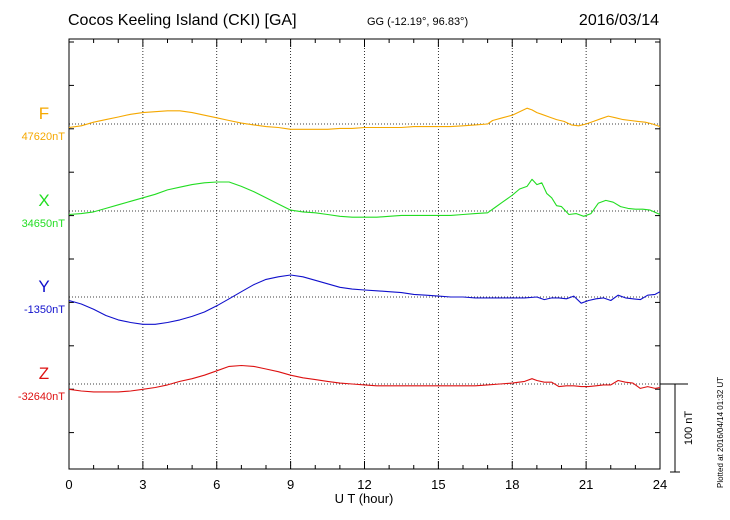 This screenshot has width=730, height=520. I want to click on baseline-value-y: -1350nT, so click(44, 310).